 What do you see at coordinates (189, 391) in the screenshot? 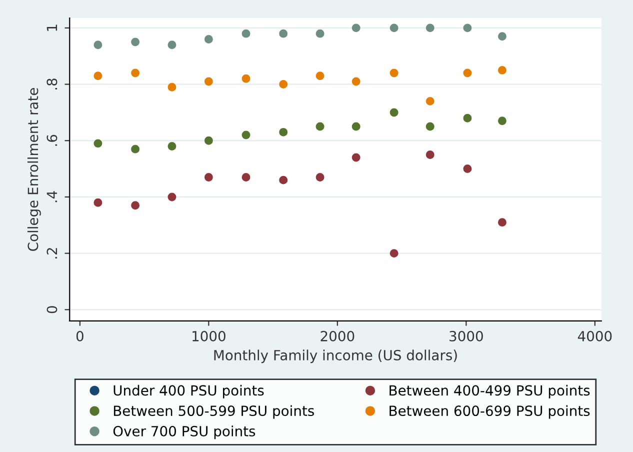
I see `legend-label: Under 400 PSU points` at bounding box center [189, 391].